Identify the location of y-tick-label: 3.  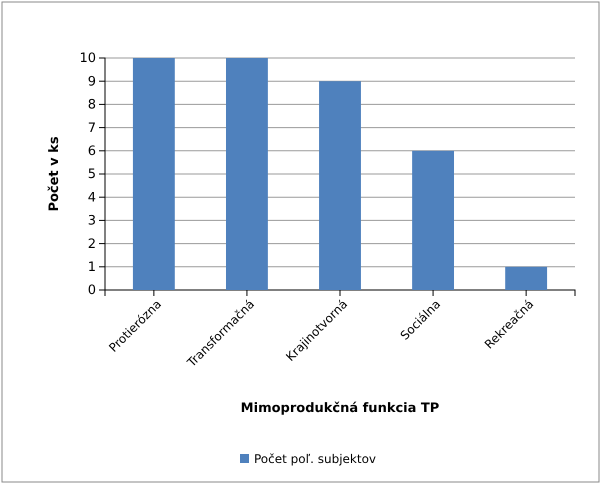
(92, 221).